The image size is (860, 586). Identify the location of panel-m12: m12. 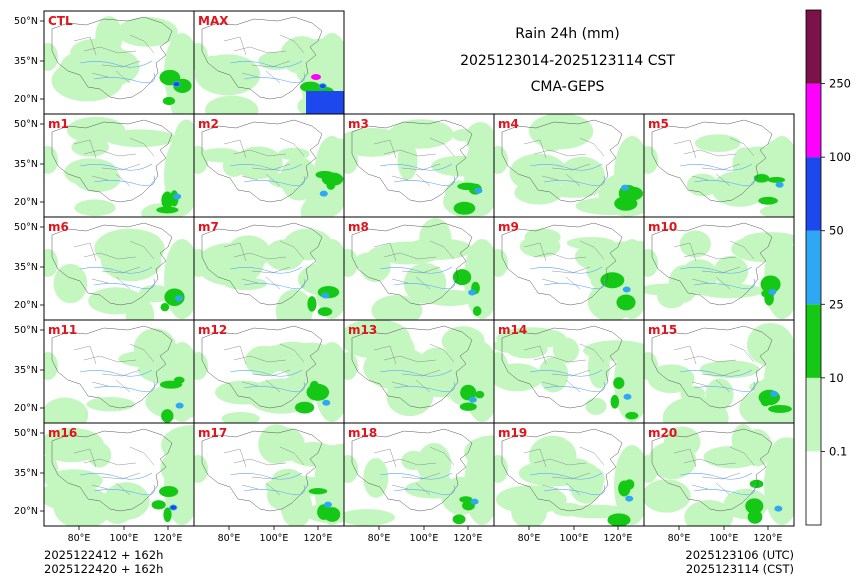
(269, 371).